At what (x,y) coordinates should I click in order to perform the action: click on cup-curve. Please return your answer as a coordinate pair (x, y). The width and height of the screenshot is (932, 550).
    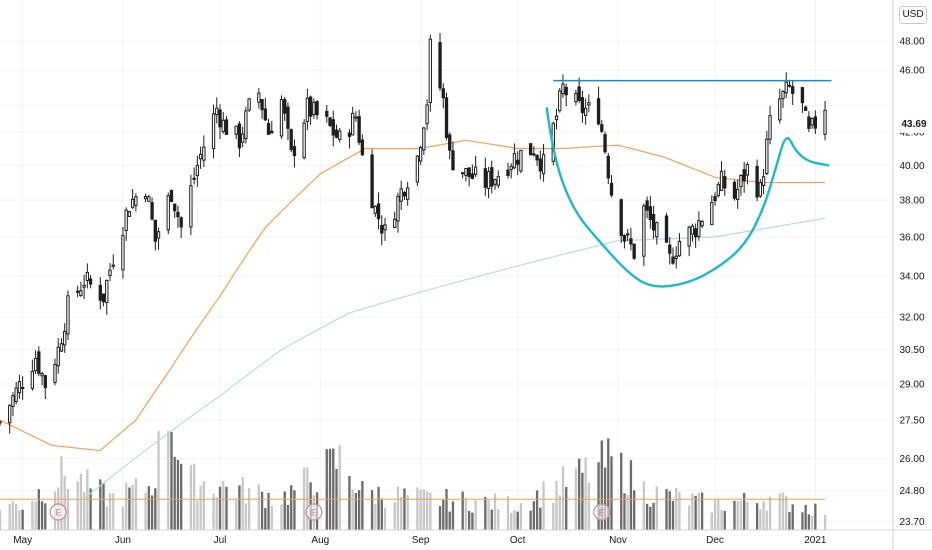
    Looking at the image, I should click on (687, 197).